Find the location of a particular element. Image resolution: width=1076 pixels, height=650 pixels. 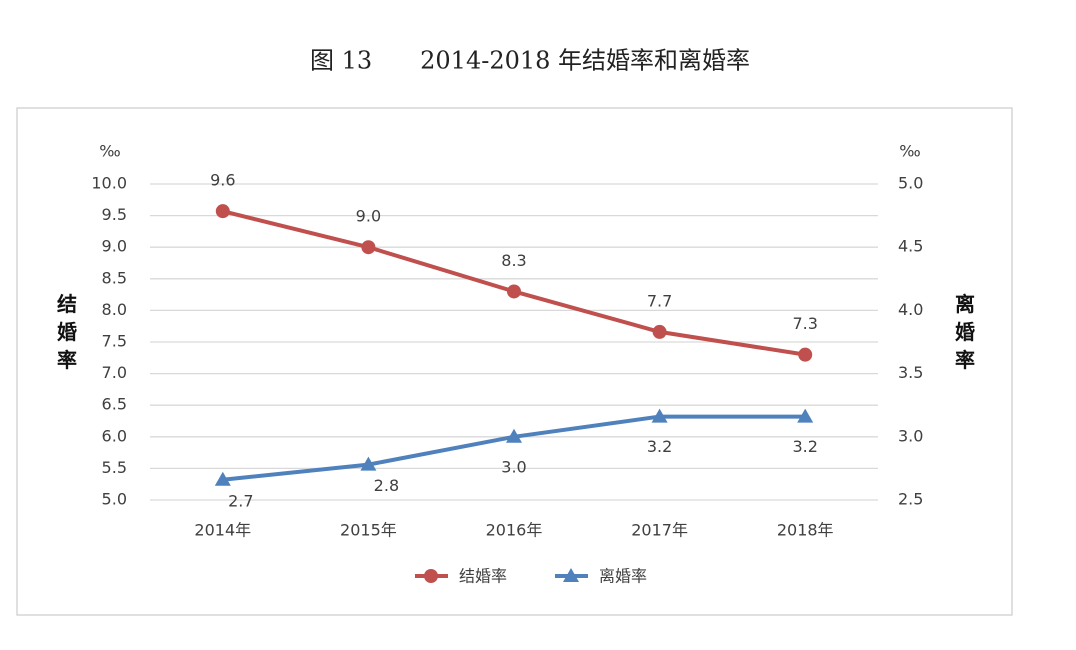

y-tick-label: 6.0 is located at coordinates (114, 435).